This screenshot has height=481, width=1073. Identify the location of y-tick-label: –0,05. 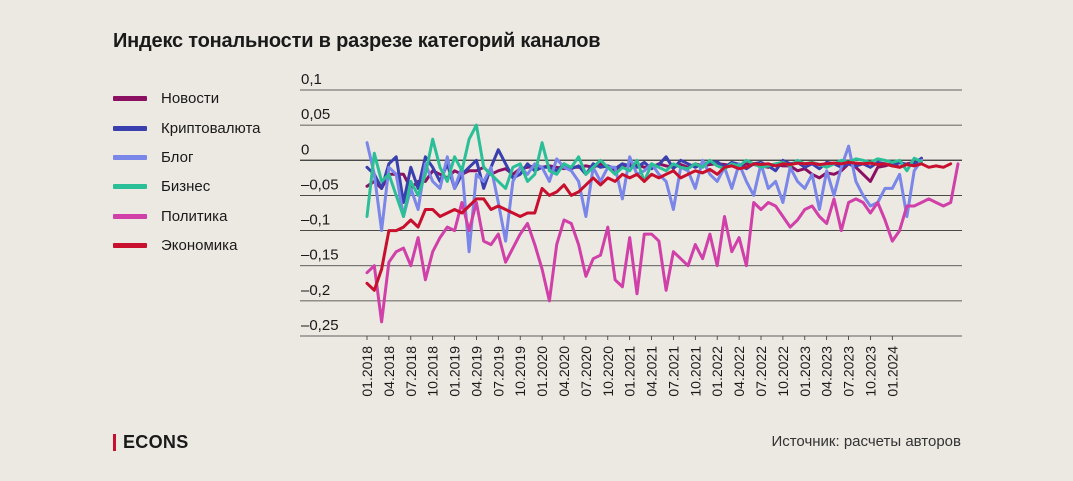
(320, 184).